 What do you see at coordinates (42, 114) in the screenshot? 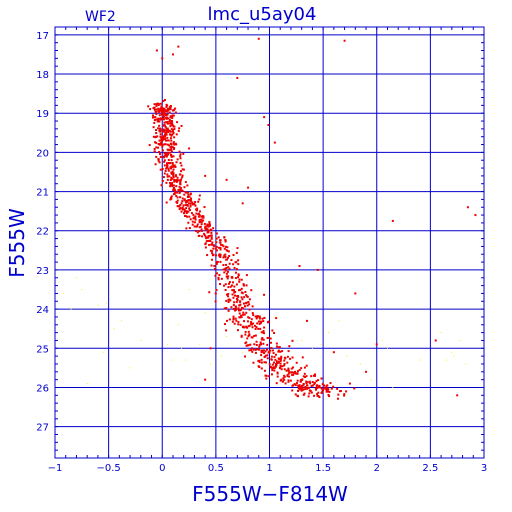
I see `y-tick-label: 19` at bounding box center [42, 114].